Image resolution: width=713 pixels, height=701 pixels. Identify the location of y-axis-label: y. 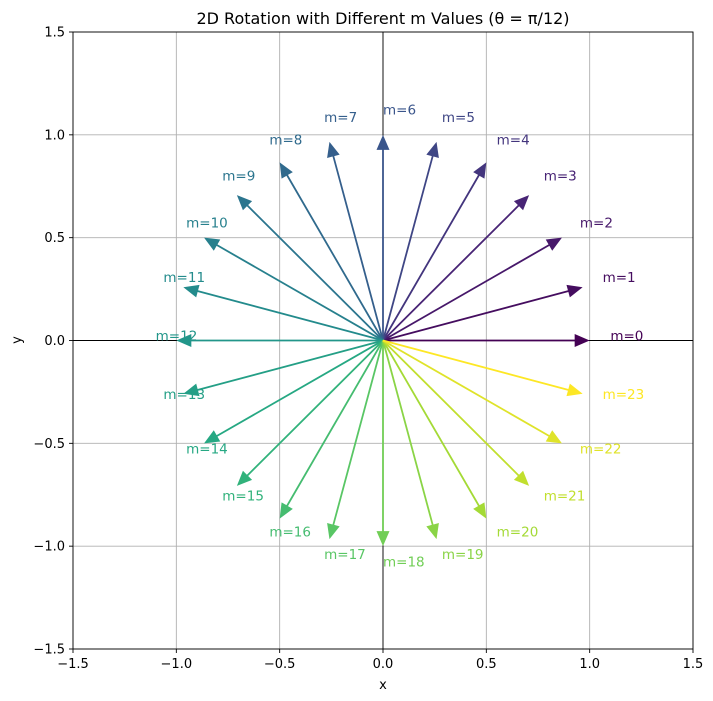
(17, 340).